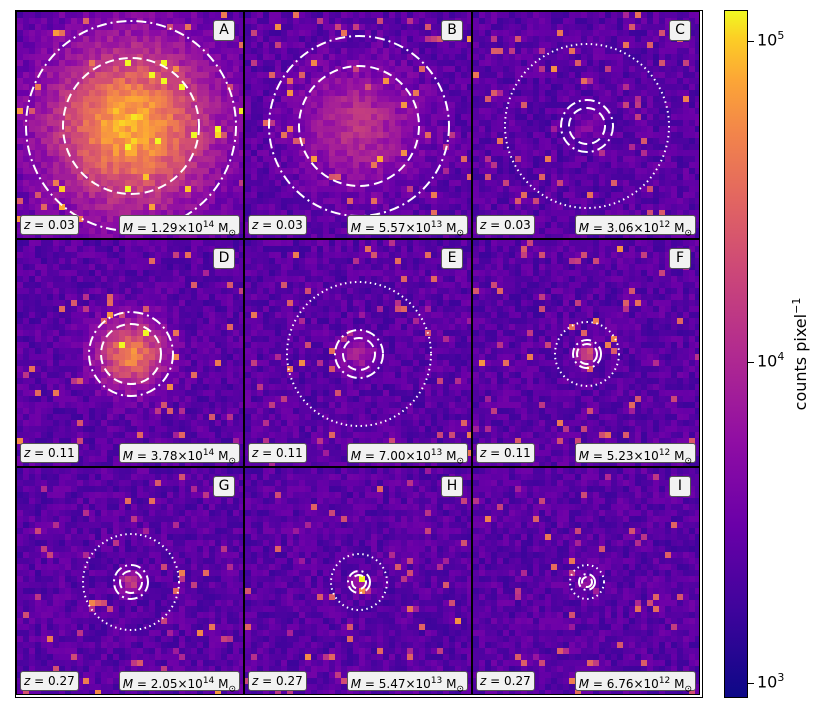 The width and height of the screenshot is (830, 714). I want to click on colorbar-tick-label: 105, so click(771, 39).